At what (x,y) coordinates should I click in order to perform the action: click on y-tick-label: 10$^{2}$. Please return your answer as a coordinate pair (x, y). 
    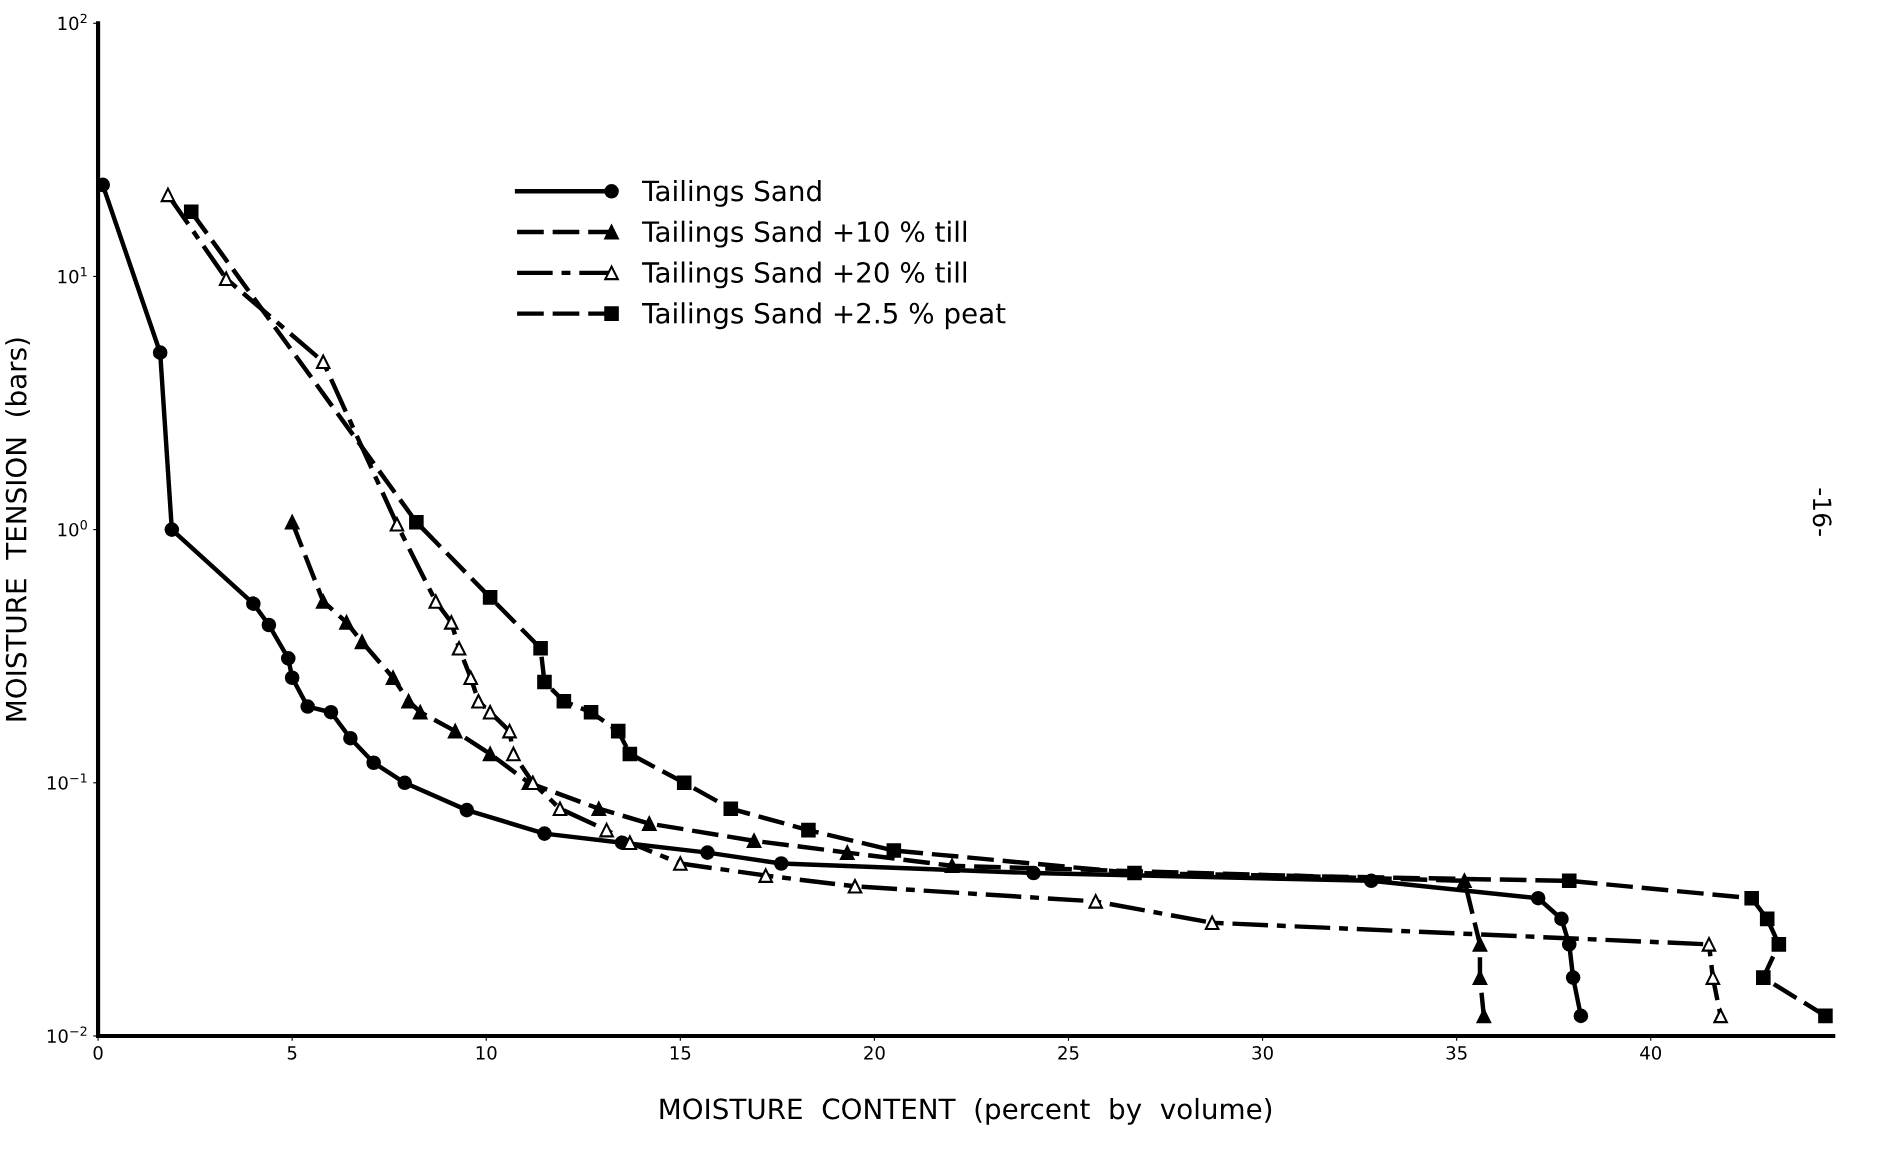
    Looking at the image, I should click on (72, 22).